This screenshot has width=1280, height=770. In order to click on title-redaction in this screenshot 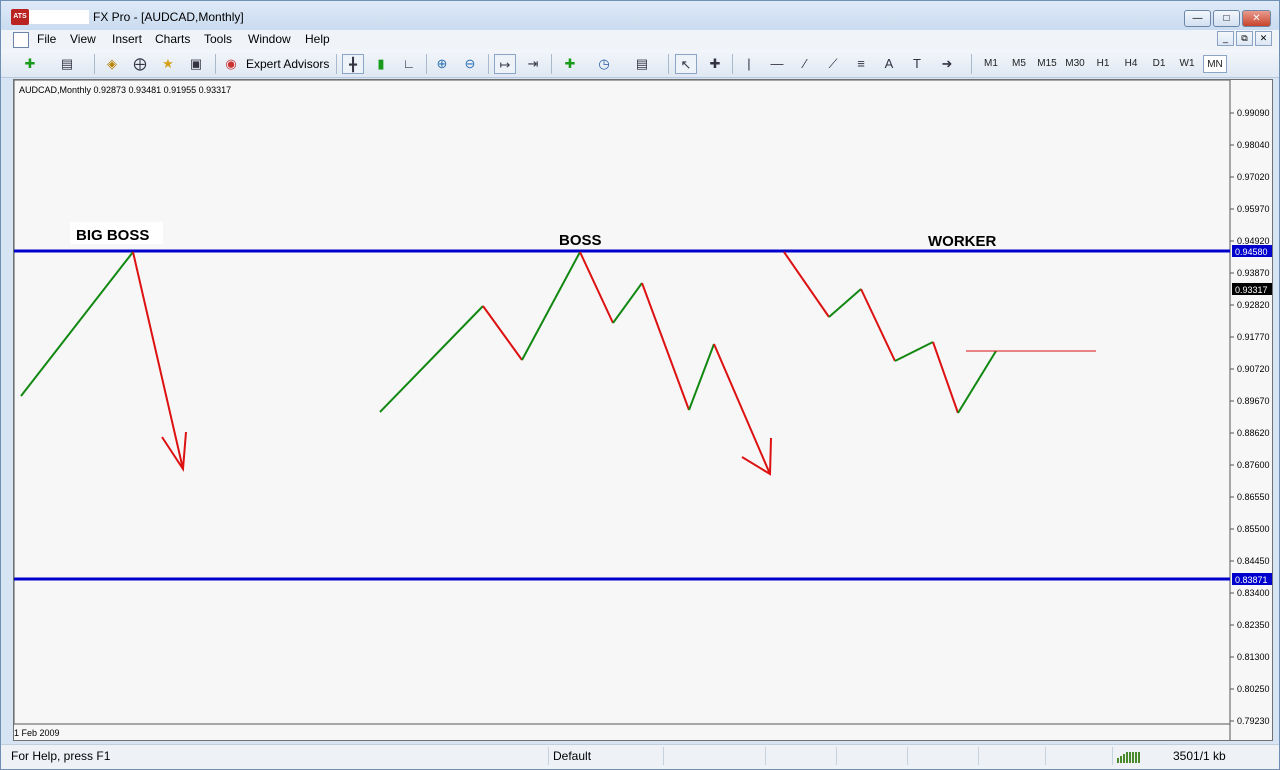, I will do `click(59, 17)`.